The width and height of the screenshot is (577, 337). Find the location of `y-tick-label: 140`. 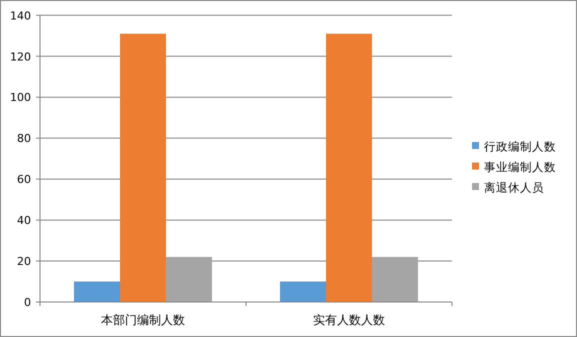

y-tick-label: 140 is located at coordinates (20, 15).